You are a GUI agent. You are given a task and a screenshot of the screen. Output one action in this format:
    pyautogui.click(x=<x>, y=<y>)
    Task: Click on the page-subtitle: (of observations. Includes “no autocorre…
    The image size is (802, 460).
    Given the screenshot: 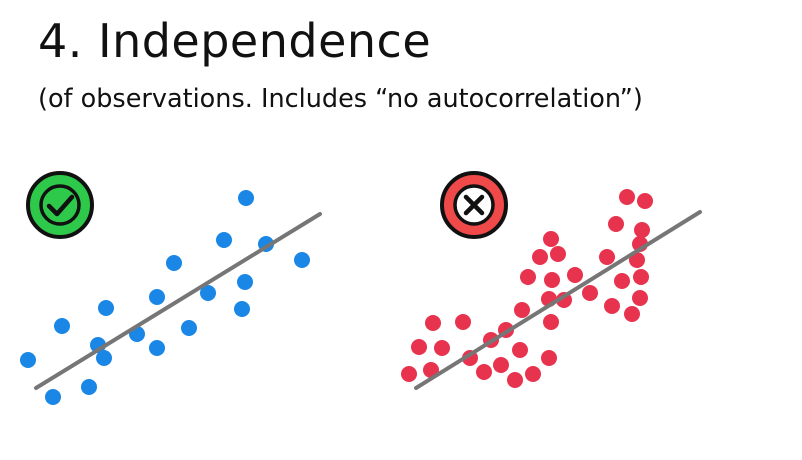 What is the action you would take?
    pyautogui.click(x=340, y=99)
    